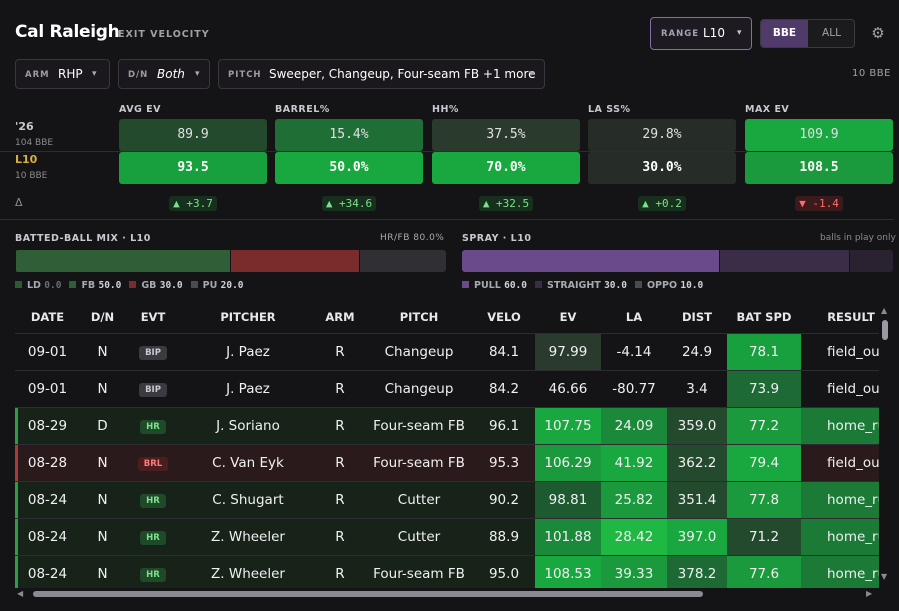 The height and width of the screenshot is (611, 899). Describe the element at coordinates (34, 285) in the screenshot. I see `legend-label: LD` at that location.